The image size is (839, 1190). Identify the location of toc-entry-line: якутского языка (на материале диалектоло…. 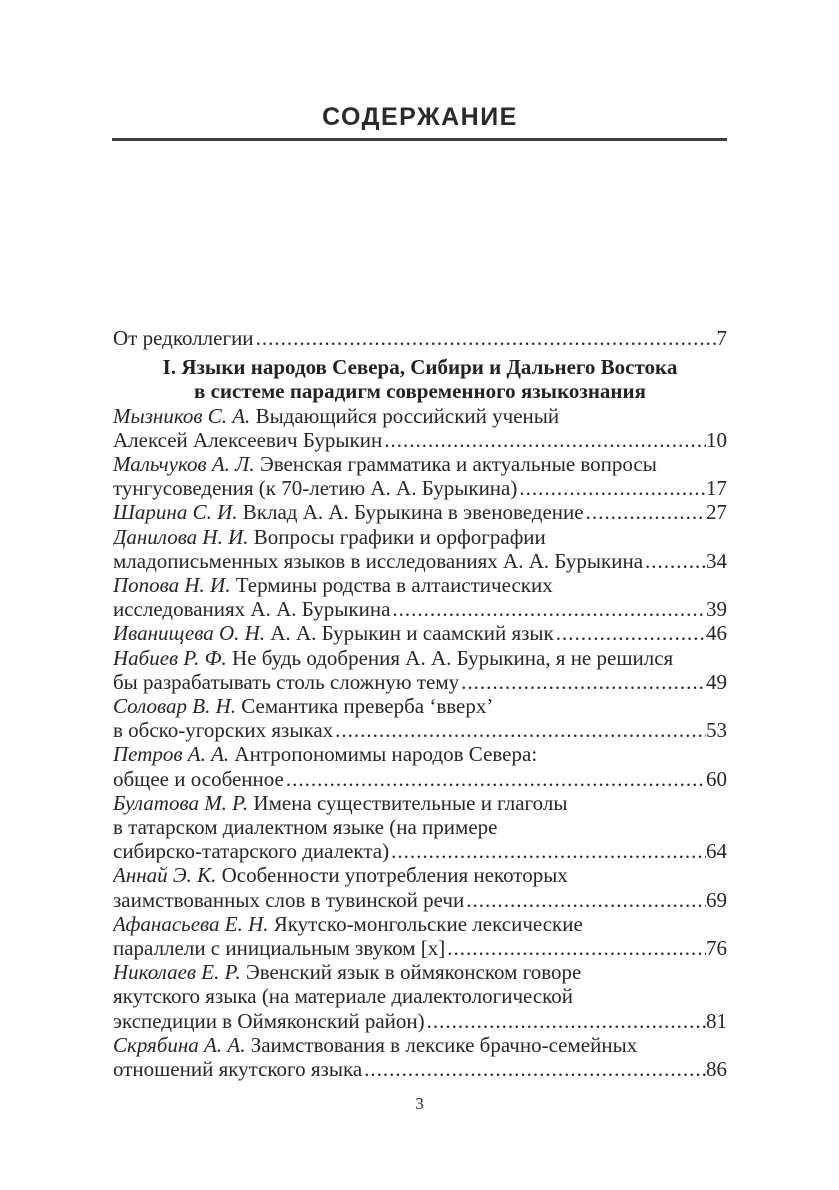
(420, 996).